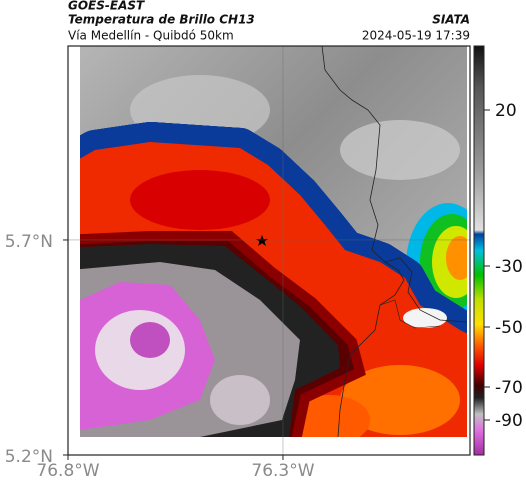  I want to click on colorbar-label: -70, so click(509, 388).